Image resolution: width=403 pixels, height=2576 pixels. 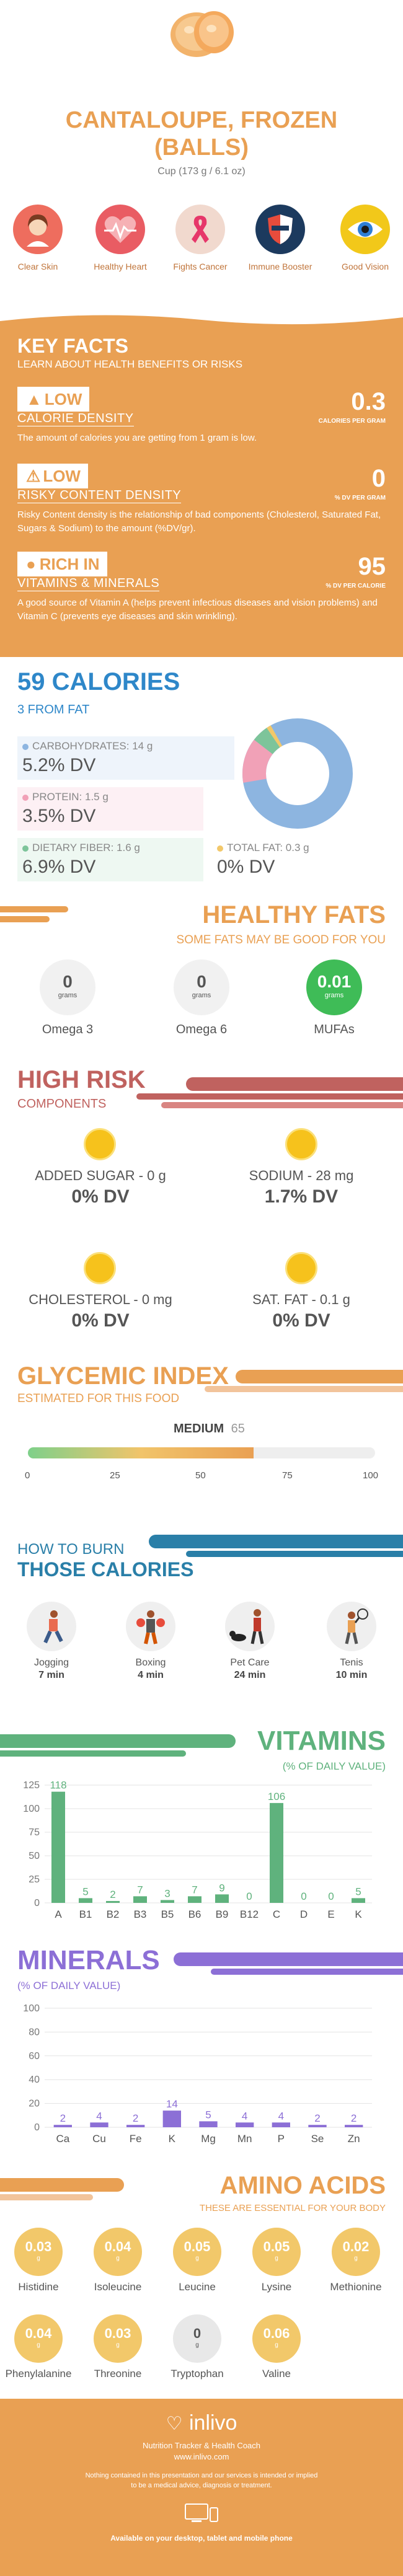 What do you see at coordinates (358, 1900) in the screenshot?
I see `bar-K` at bounding box center [358, 1900].